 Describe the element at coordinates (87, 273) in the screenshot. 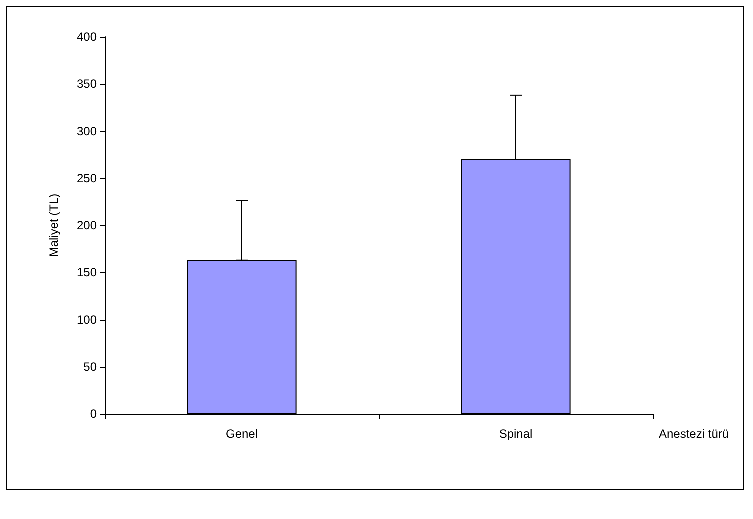

I see `y-tick-label: 150` at that location.